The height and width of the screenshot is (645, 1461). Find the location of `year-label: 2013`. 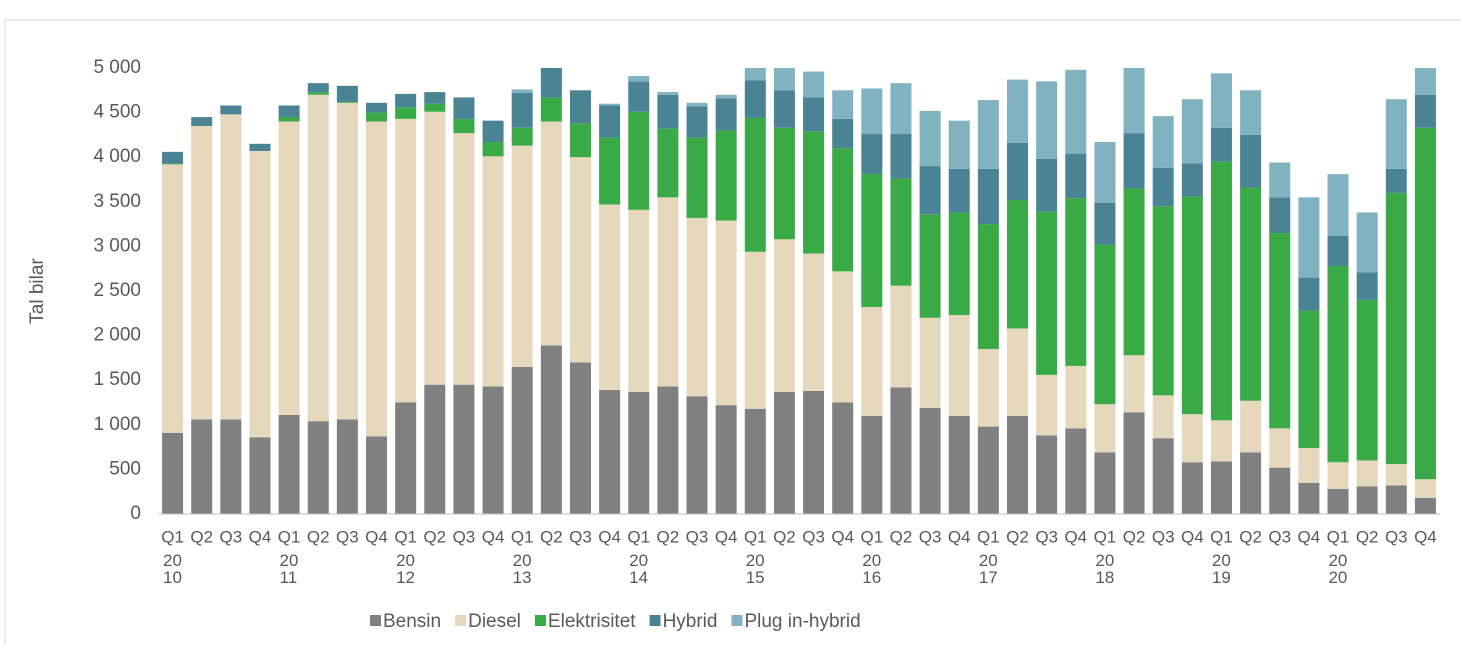

year-label: 2013 is located at coordinates (522, 569).